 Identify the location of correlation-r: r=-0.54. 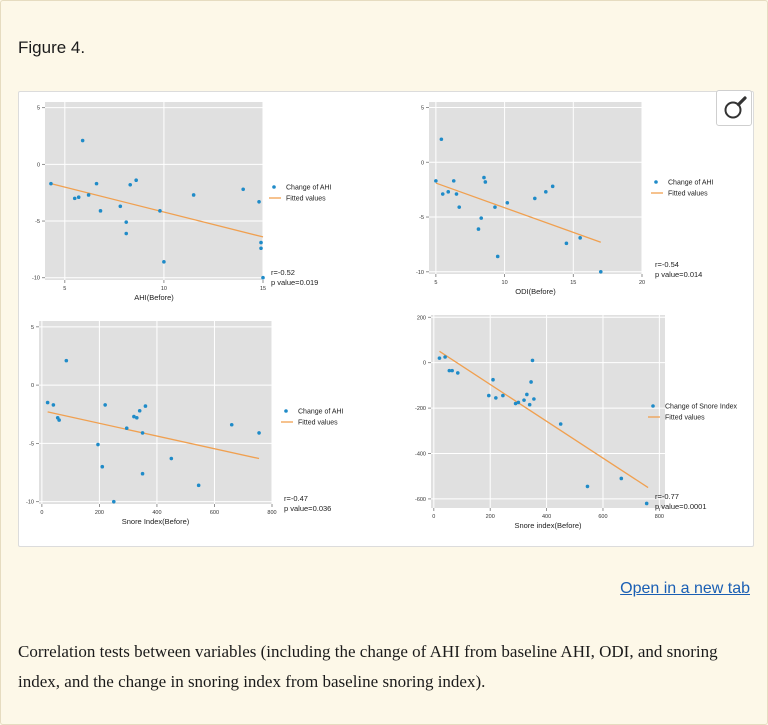
(667, 264).